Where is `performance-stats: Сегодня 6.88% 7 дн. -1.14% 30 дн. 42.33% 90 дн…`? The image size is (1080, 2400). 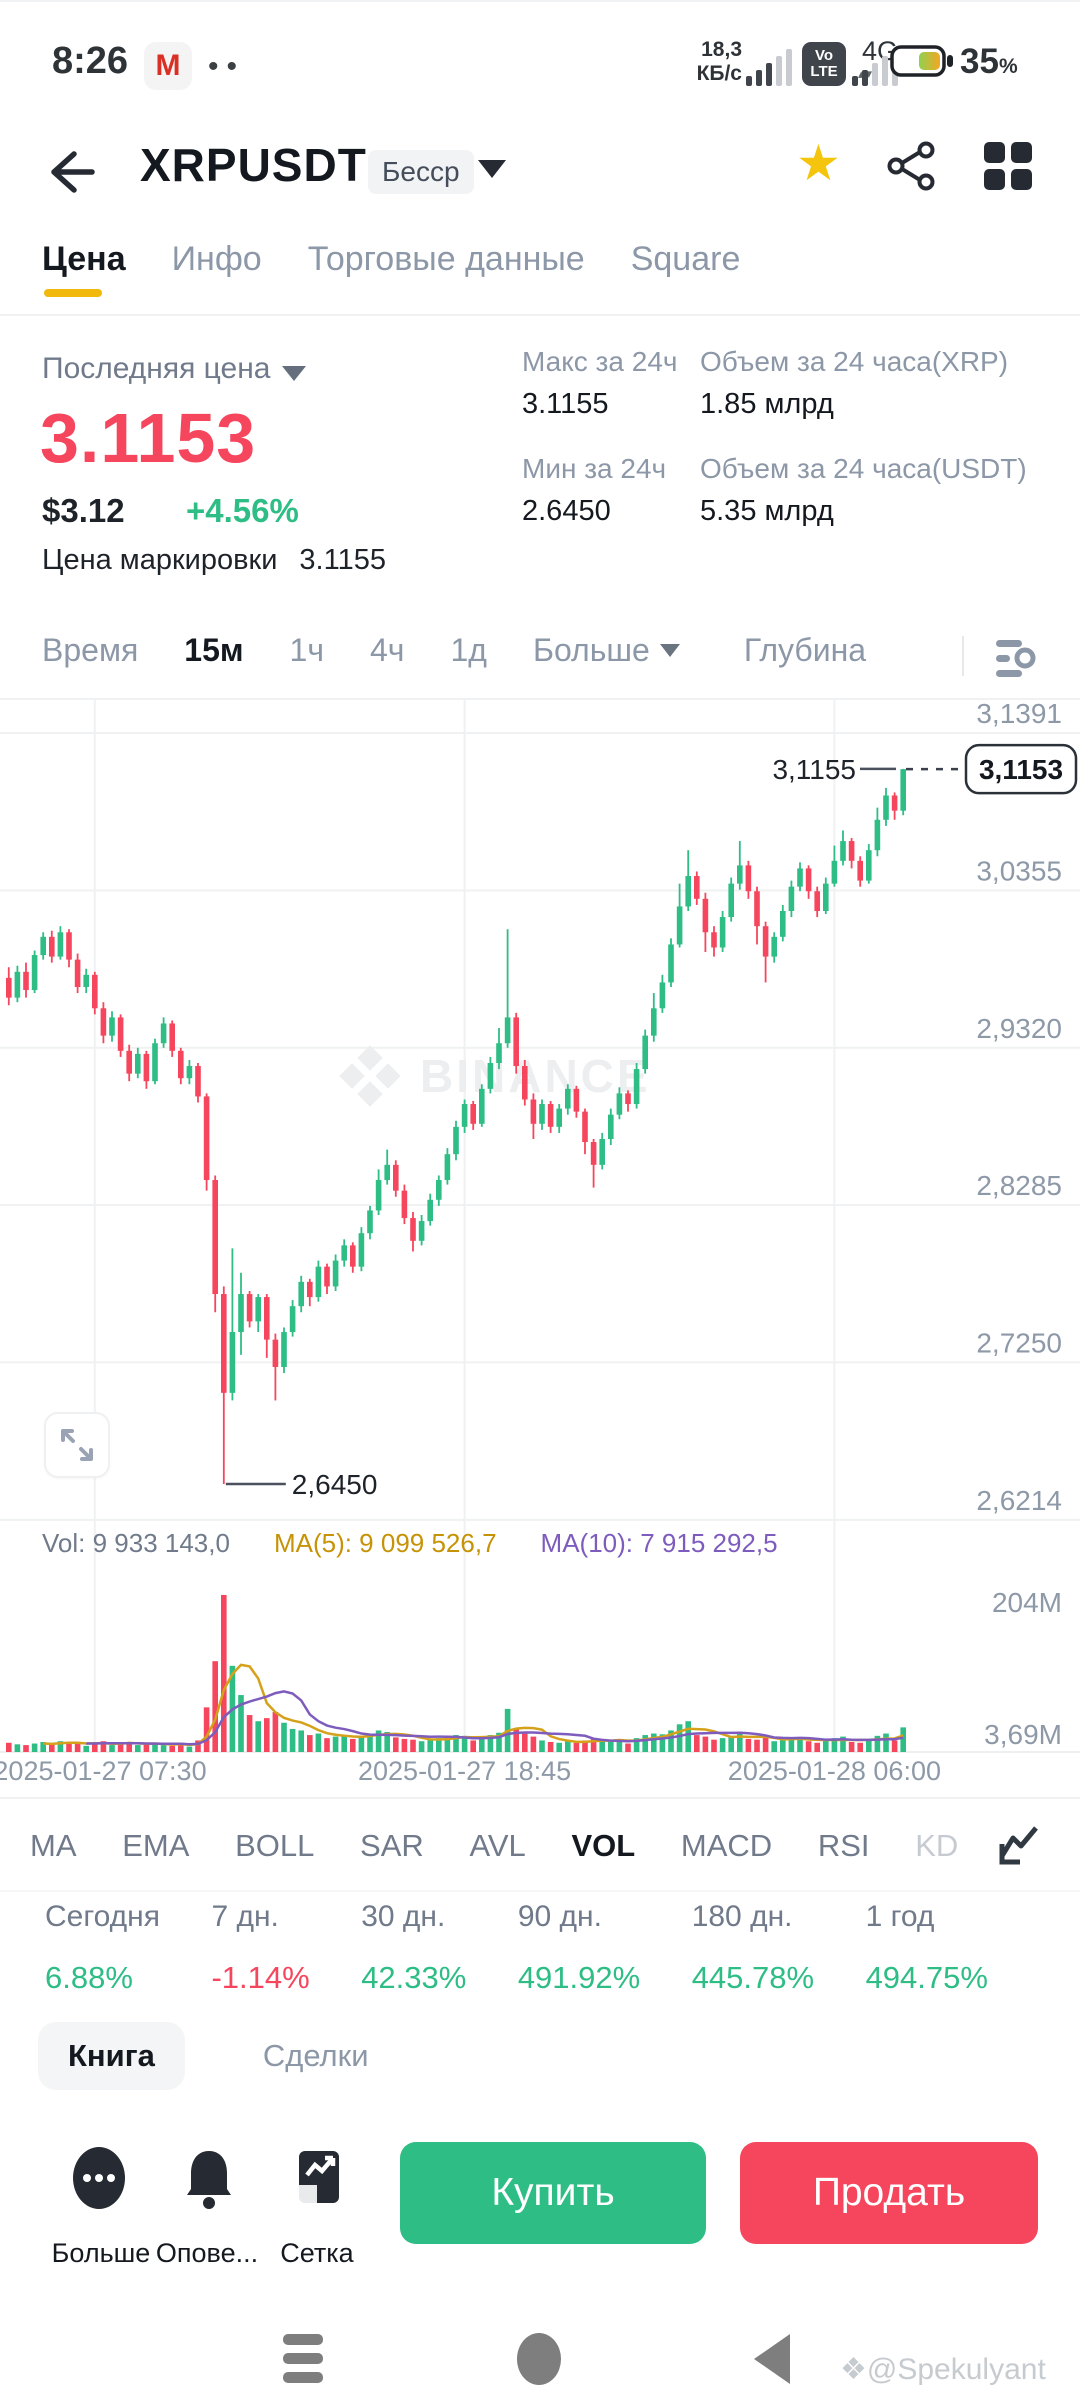
performance-stats: Сегодня 6.88% 7 дн. -1.14% 30 дн. 42.33% 90 дн… is located at coordinates (540, 1948).